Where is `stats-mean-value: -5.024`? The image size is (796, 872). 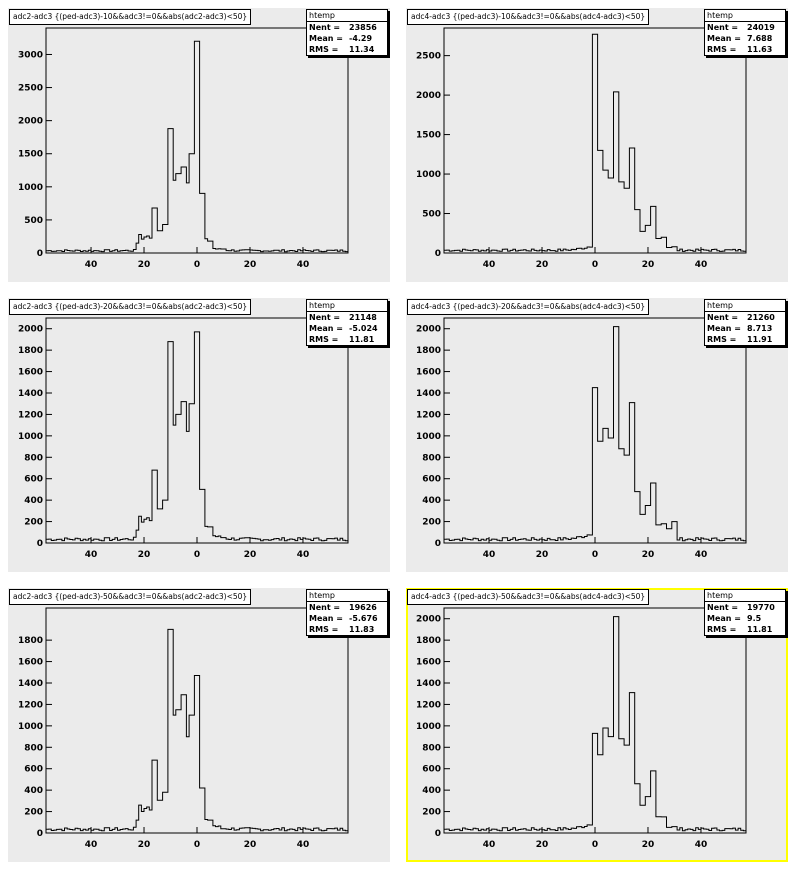 stats-mean-value: -5.024 is located at coordinates (363, 328).